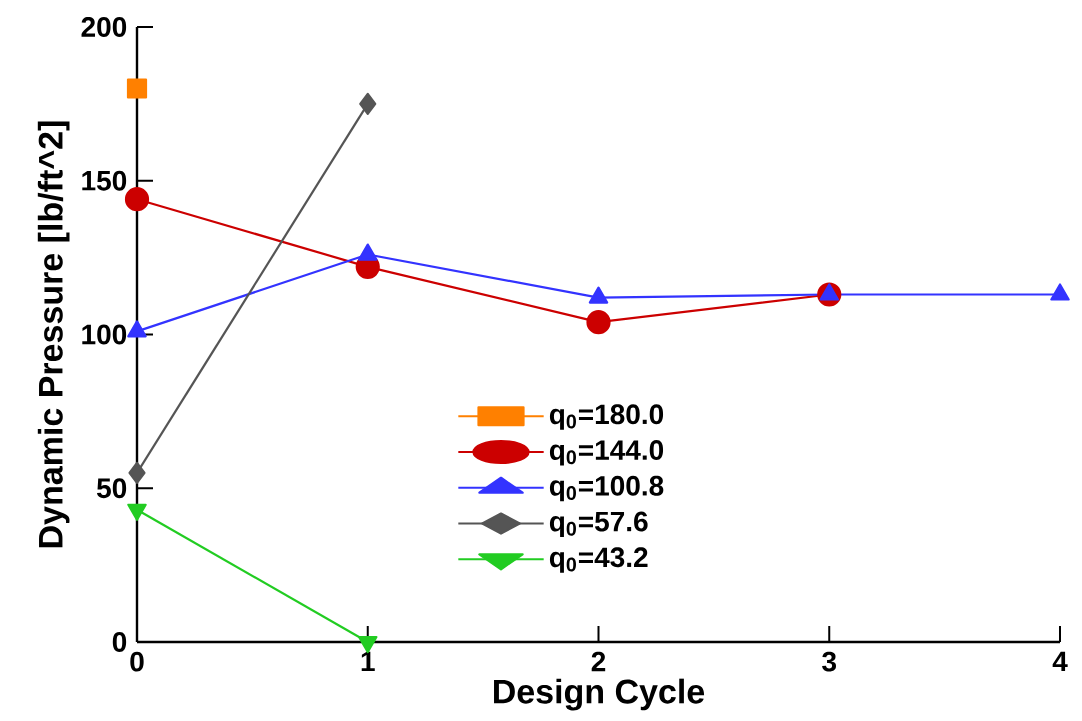  What do you see at coordinates (606, 453) in the screenshot?
I see `legend-label: q$_{0}$=144.0` at bounding box center [606, 453].